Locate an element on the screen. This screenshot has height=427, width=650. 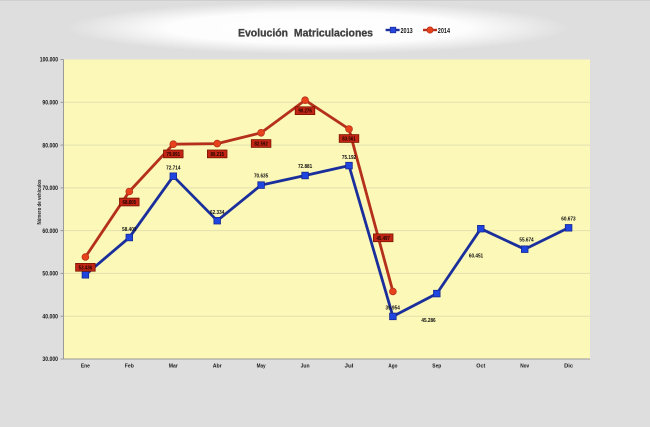
svg-text: Ago is located at coordinates (392, 367).